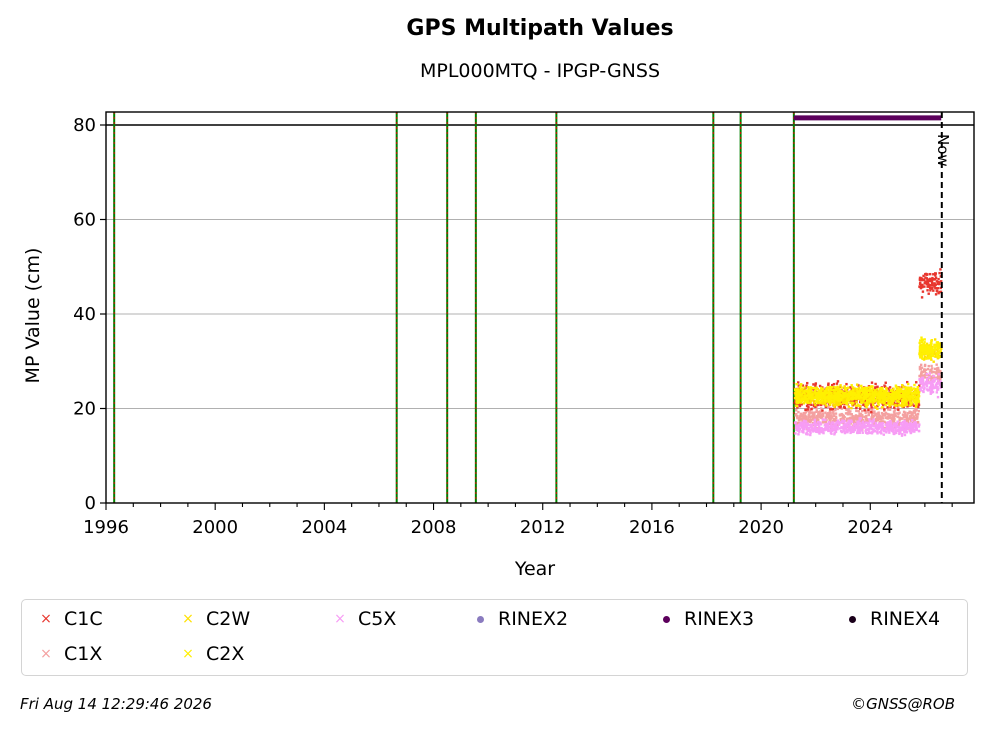 This screenshot has width=993, height=734. Describe the element at coordinates (540, 28) in the screenshot. I see `chart-title: GPS Multipath Values` at that location.